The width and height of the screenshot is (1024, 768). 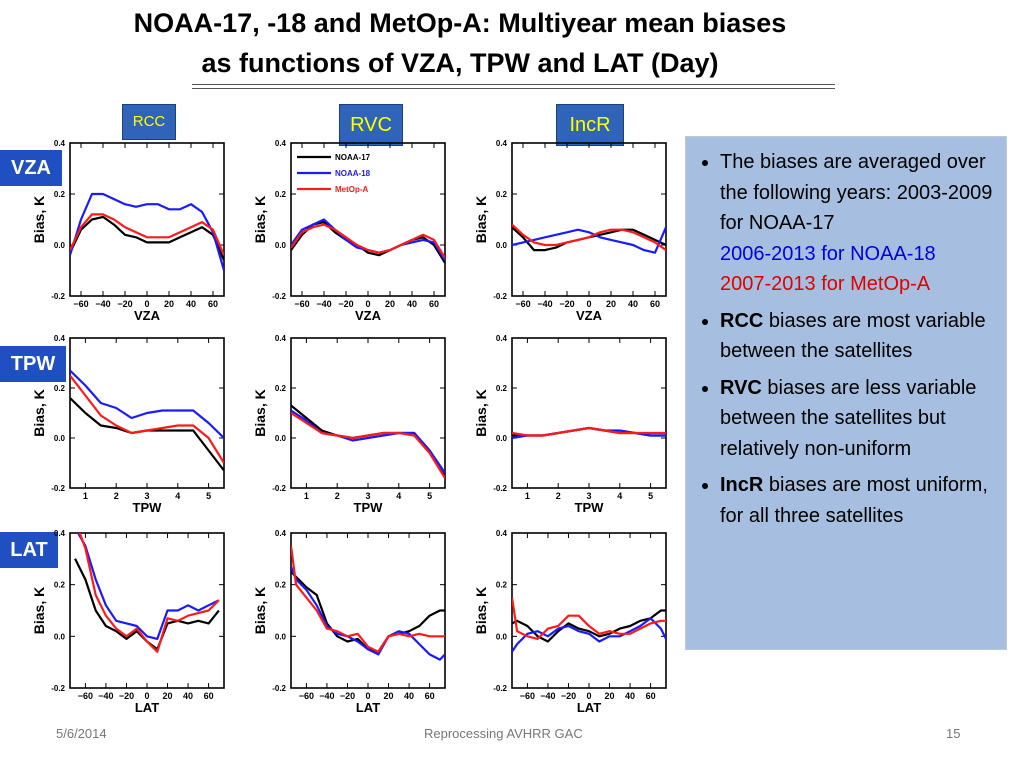 I want to click on title-rule-top, so click(x=513, y=84).